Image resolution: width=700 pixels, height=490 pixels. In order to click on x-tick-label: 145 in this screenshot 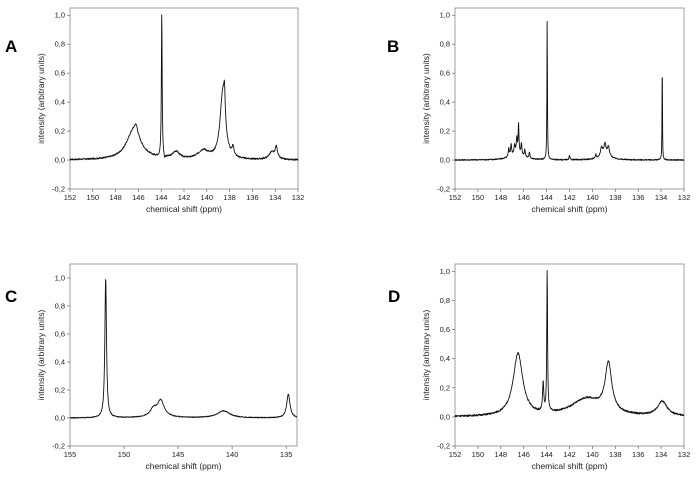, I will do `click(178, 454)`.